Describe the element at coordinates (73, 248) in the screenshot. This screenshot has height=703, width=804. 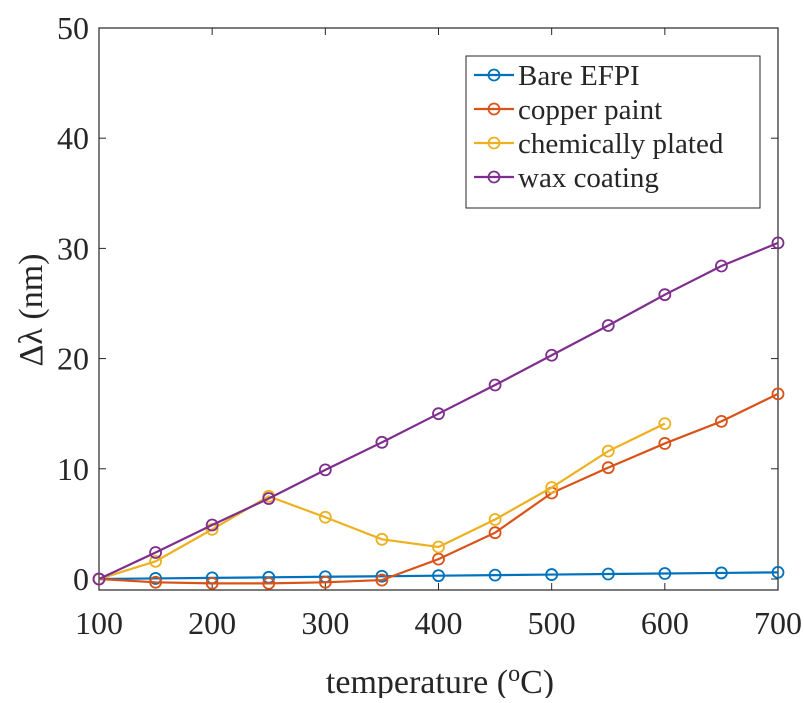
I see `y-tick-label: 30` at that location.